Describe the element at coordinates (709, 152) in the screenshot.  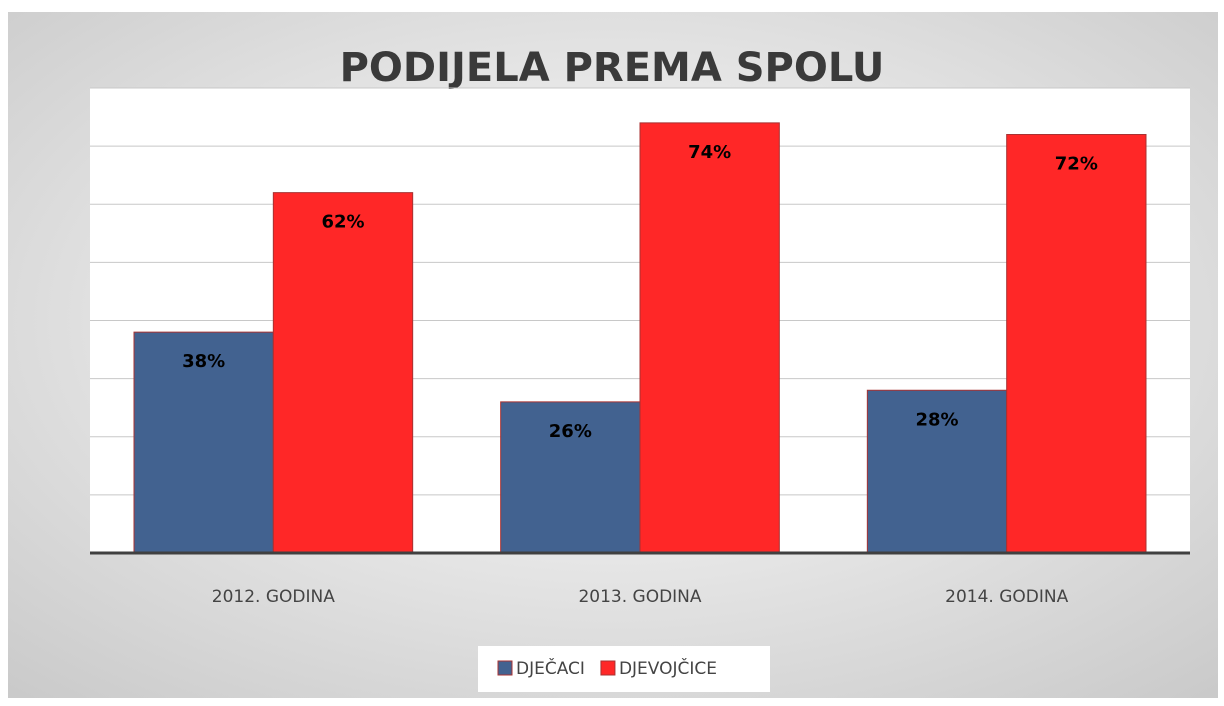
I see `data-label: 74%` at that location.